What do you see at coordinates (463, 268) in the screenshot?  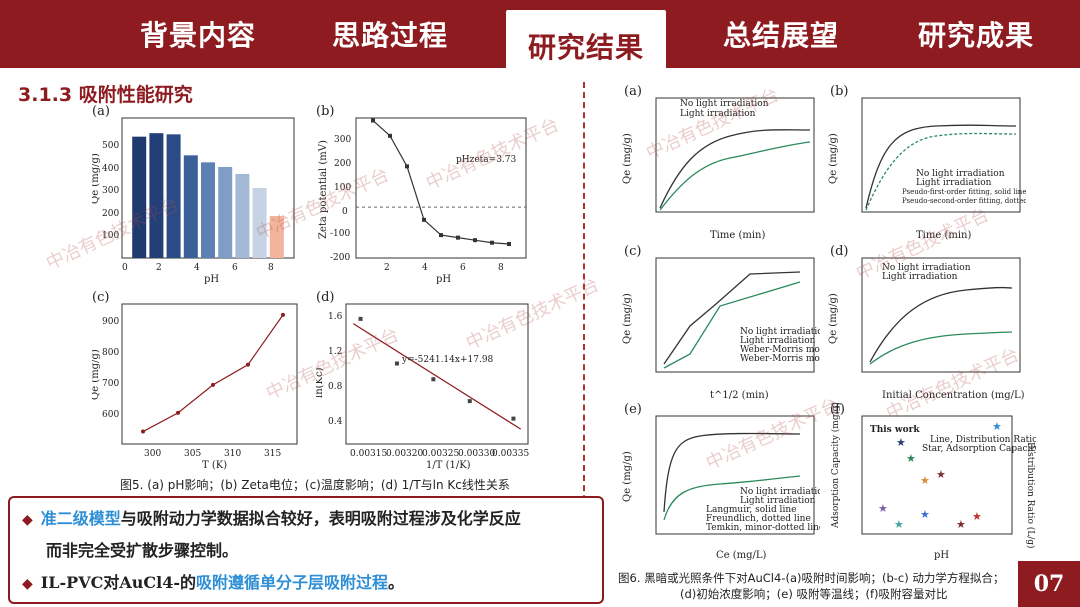 I see `tick-x: 6` at bounding box center [463, 268].